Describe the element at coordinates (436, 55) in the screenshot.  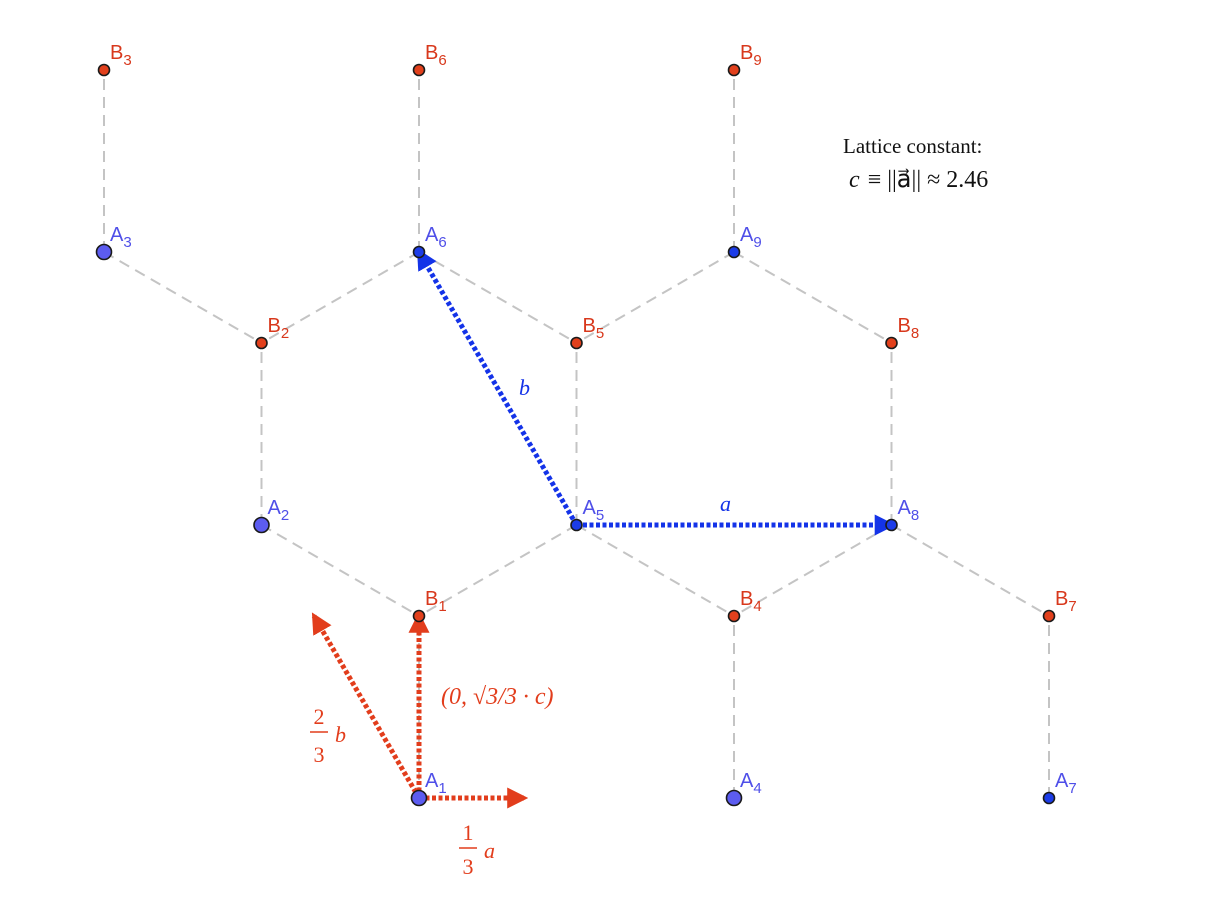
I see `atom-label-b6: B6` at that location.